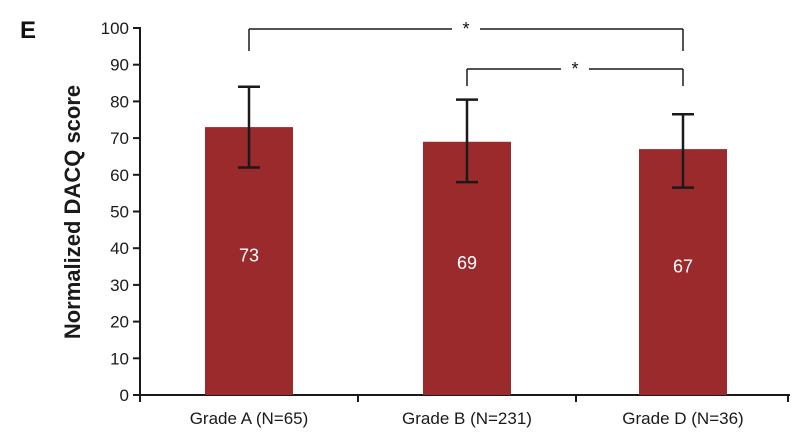 This screenshot has width=808, height=432. Describe the element at coordinates (249, 256) in the screenshot. I see `bar-value-label: 73` at that location.